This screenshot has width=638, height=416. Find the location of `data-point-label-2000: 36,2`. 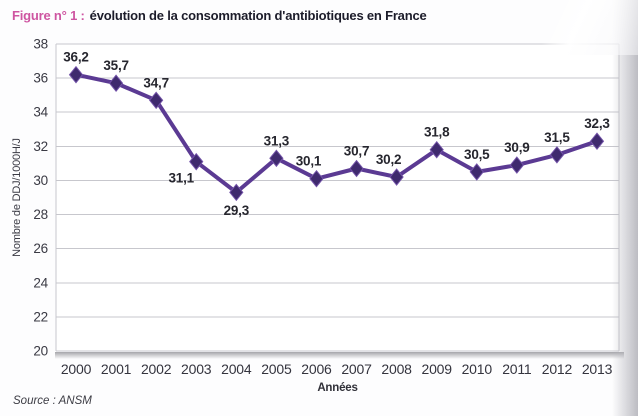

data-point-label-2000: 36,2 is located at coordinates (75, 57).